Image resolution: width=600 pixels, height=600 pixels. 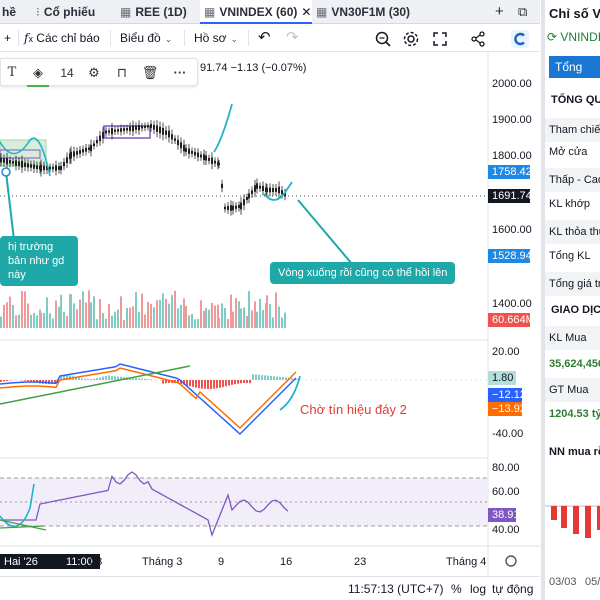 What do you see at coordinates (140, 38) in the screenshot?
I see `chart-type-label: Biểu đồ` at bounding box center [140, 38].